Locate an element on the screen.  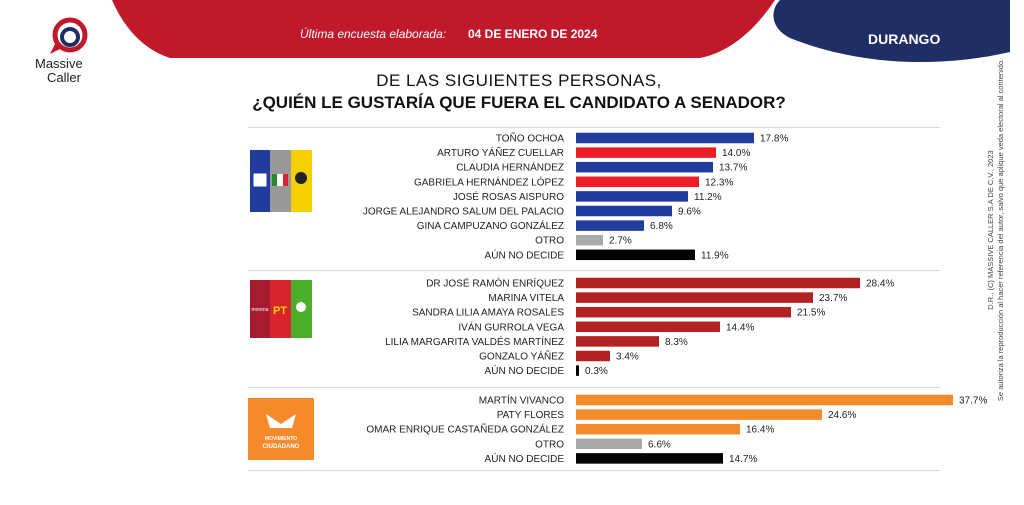
data-label: 14.0% is located at coordinates (736, 153).